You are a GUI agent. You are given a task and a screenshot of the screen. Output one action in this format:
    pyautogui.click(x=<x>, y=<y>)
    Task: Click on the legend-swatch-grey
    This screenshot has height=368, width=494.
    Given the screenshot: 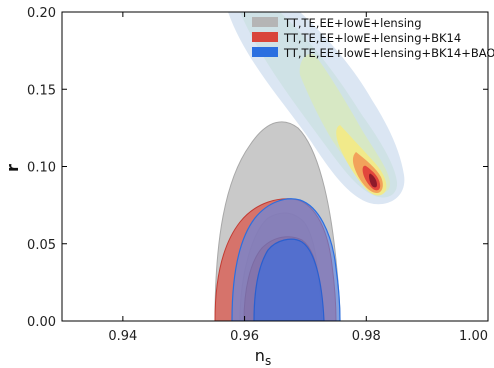 What is the action you would take?
    pyautogui.click(x=265, y=22)
    